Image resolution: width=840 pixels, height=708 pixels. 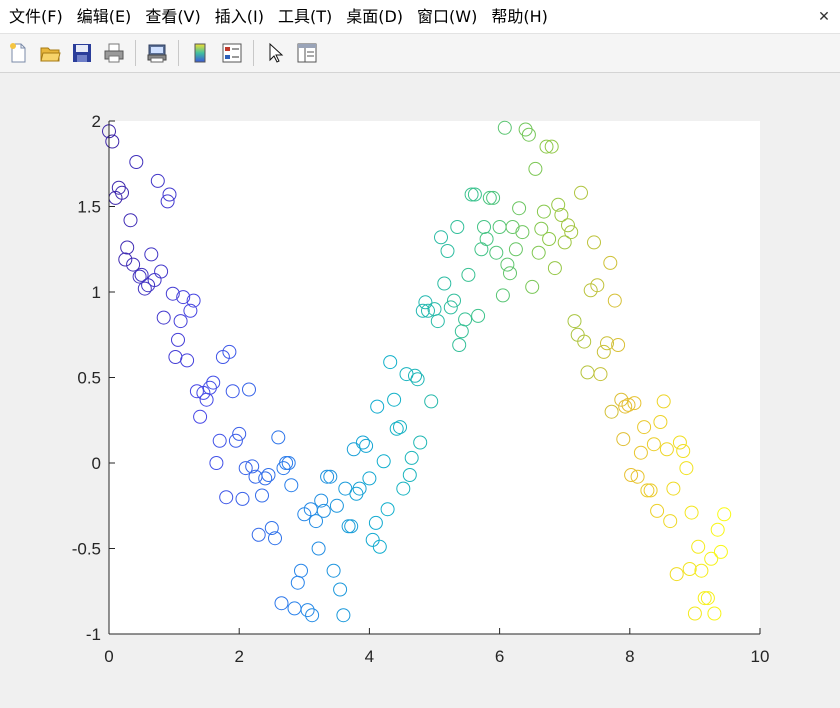 What do you see at coordinates (824, 16) in the screenshot?
I see `close-icon: ✕` at bounding box center [824, 16].